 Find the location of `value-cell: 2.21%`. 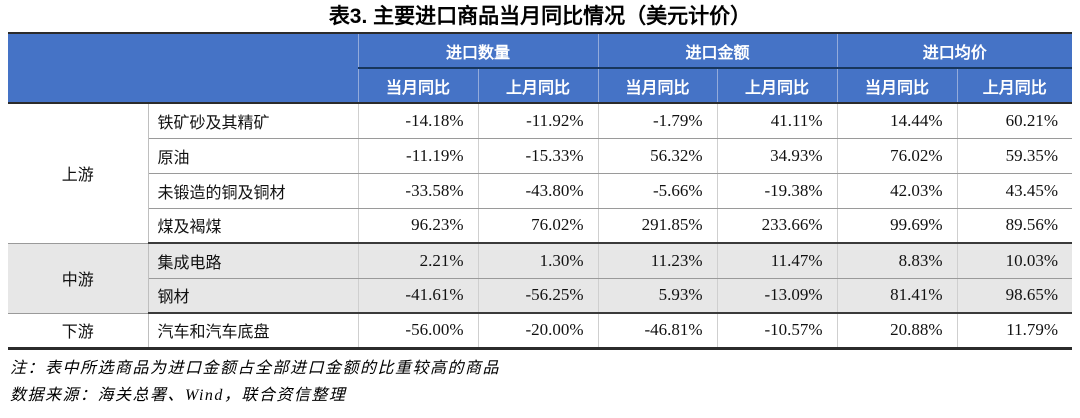

value-cell: 2.21% is located at coordinates (418, 261).